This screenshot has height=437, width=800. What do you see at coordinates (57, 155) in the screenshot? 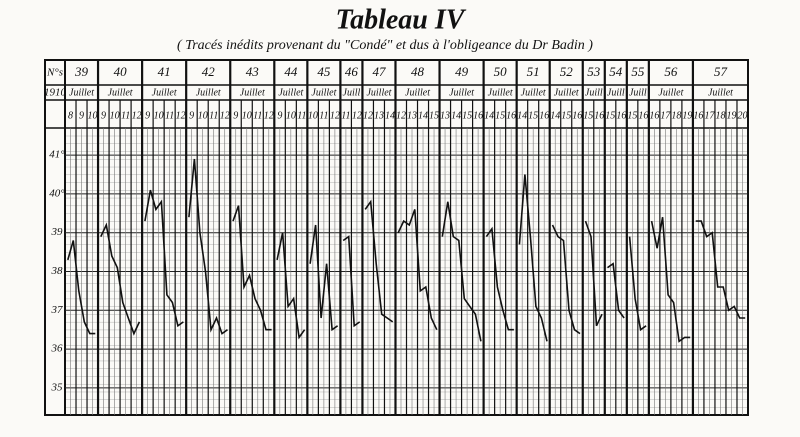
I see `y-tick-label: 41°` at bounding box center [57, 155].